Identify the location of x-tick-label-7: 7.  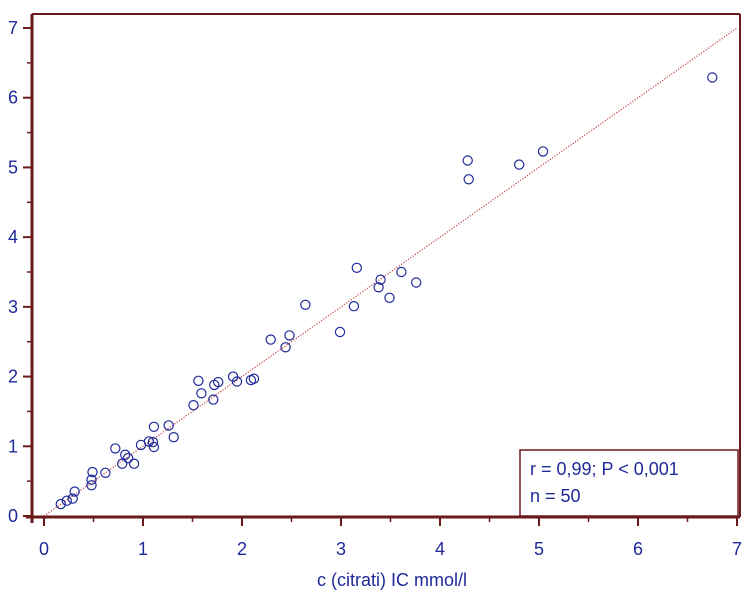
(737, 549).